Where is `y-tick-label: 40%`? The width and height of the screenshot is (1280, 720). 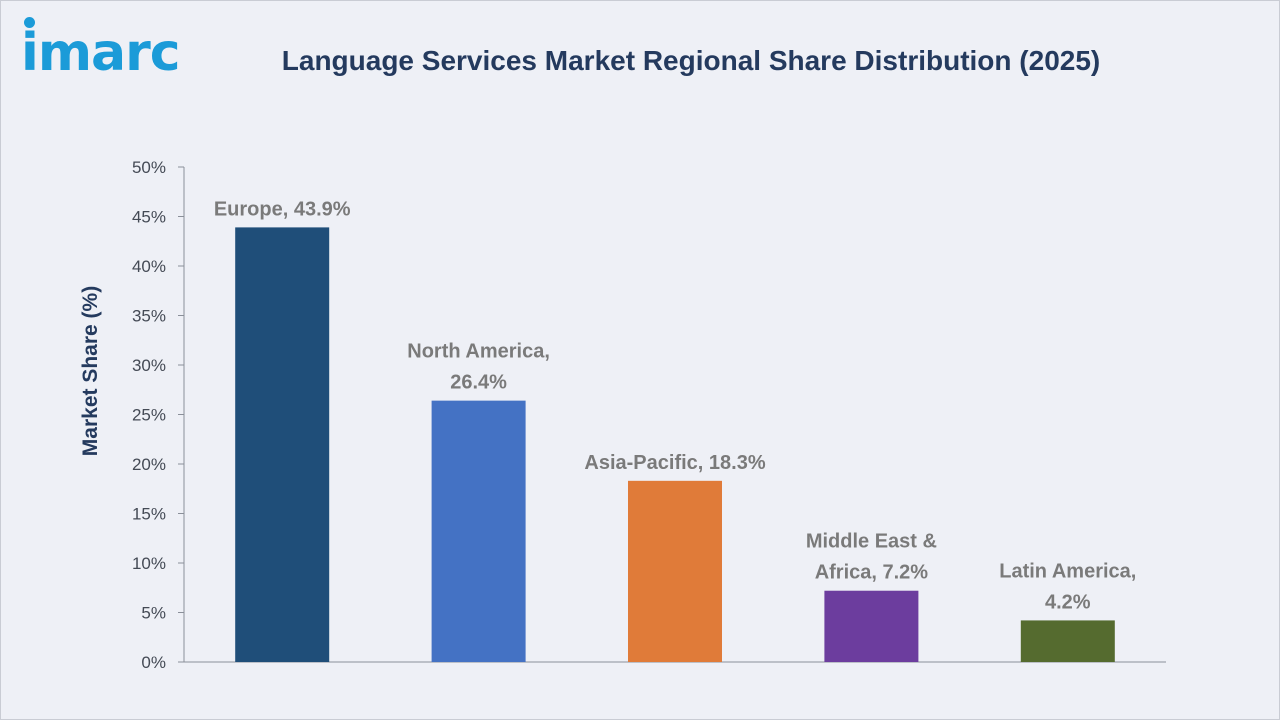 y-tick-label: 40% is located at coordinates (149, 266).